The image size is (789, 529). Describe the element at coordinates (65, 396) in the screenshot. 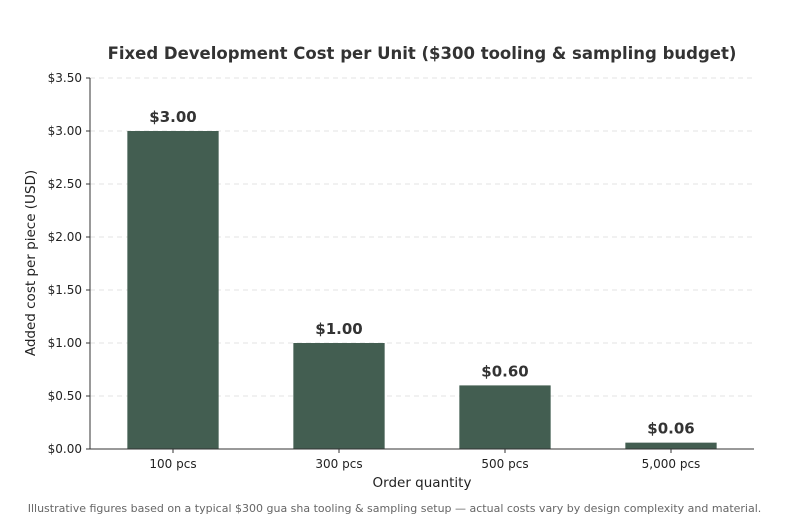

I see `y-tick-label: $0.50` at that location.